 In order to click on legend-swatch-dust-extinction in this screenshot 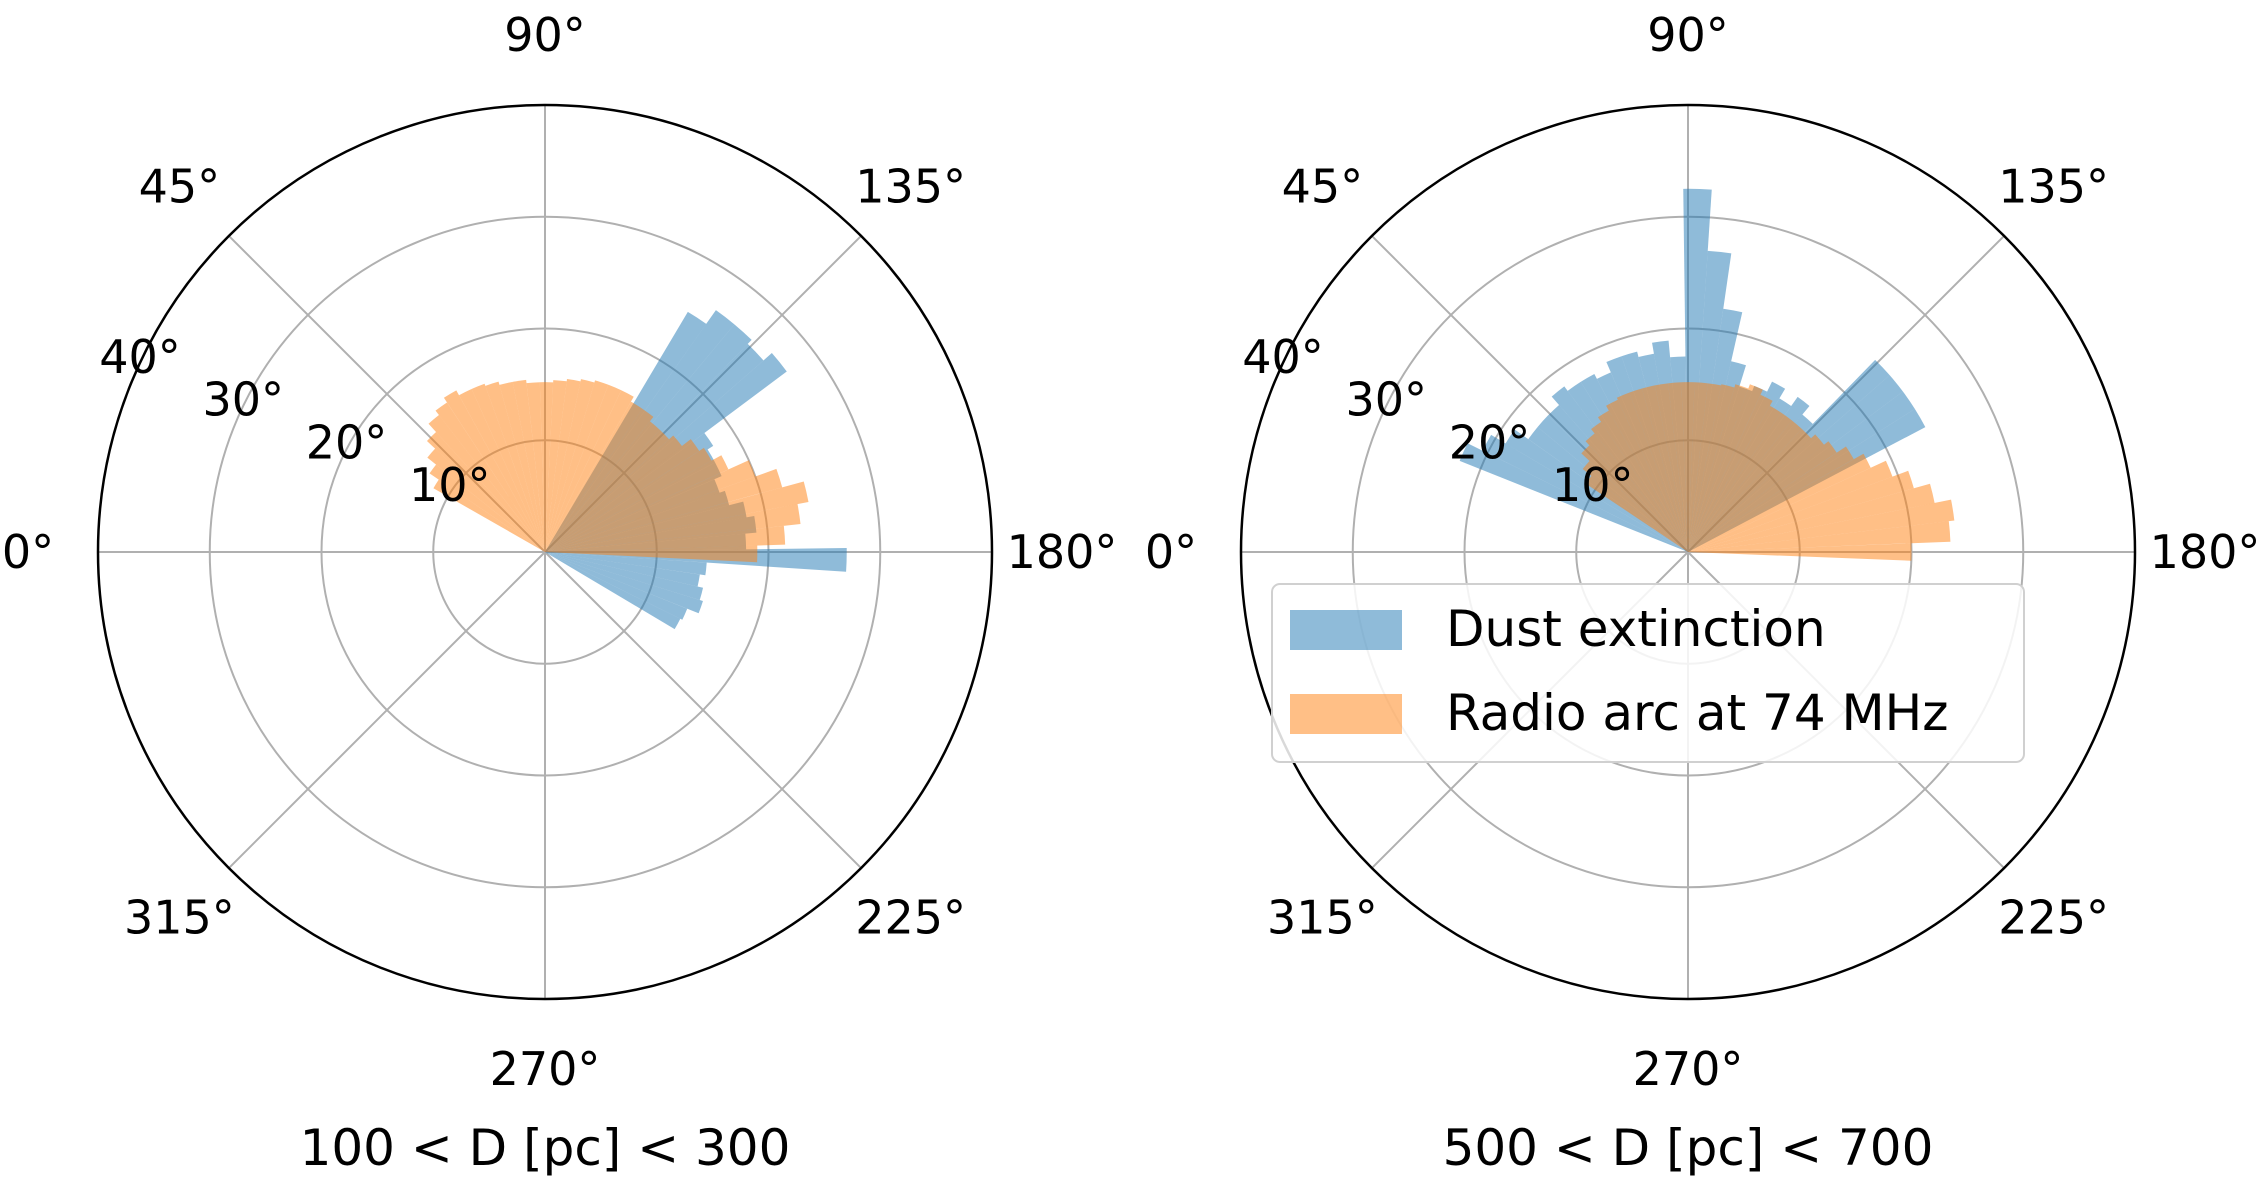, I will do `click(1346, 630)`.